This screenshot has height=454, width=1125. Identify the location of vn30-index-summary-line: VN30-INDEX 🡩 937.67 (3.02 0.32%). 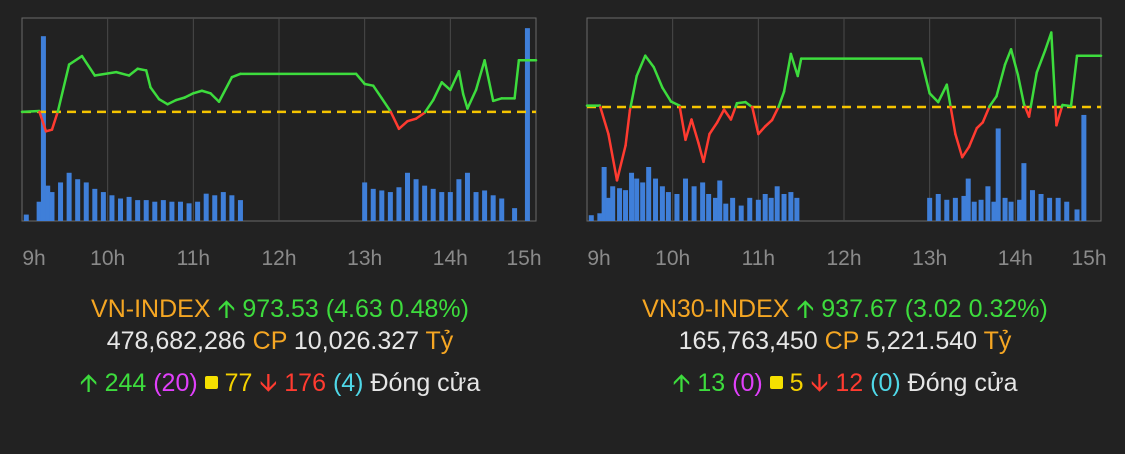
(845, 311).